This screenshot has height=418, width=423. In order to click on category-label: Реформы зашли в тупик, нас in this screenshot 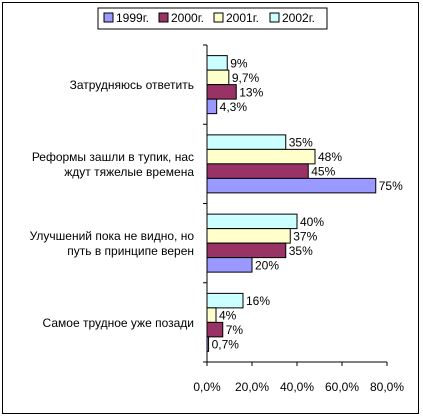, I will do `click(113, 157)`.